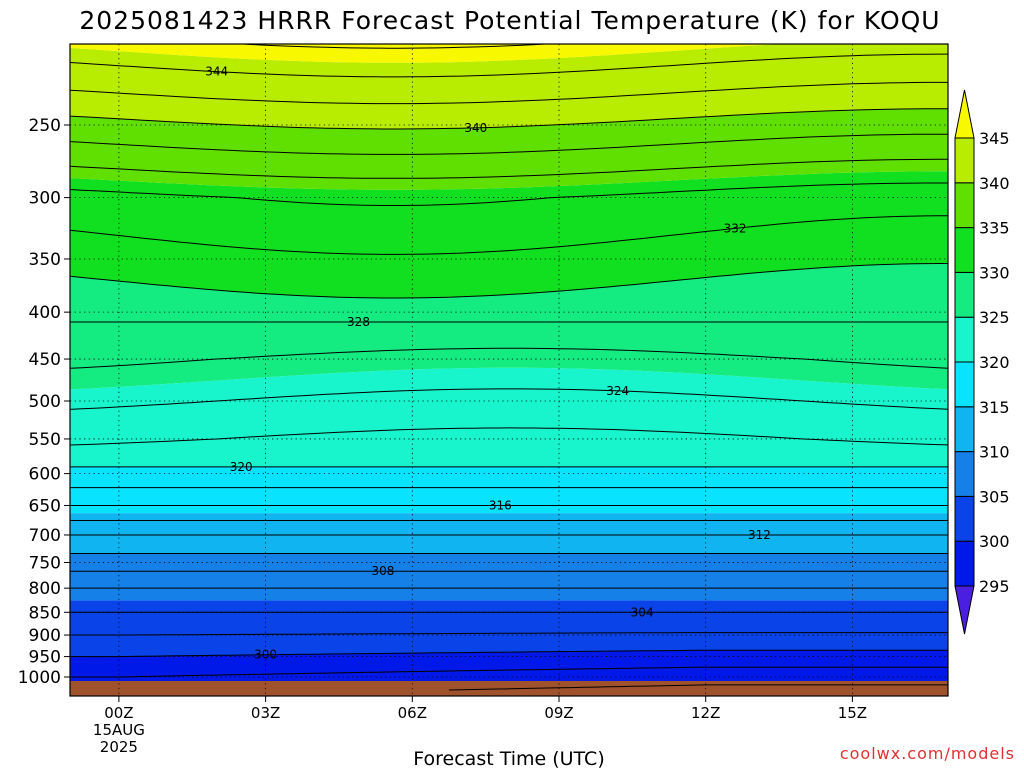 The width and height of the screenshot is (1024, 768). Describe the element at coordinates (994, 541) in the screenshot. I see `colorbar-label: 300` at that location.